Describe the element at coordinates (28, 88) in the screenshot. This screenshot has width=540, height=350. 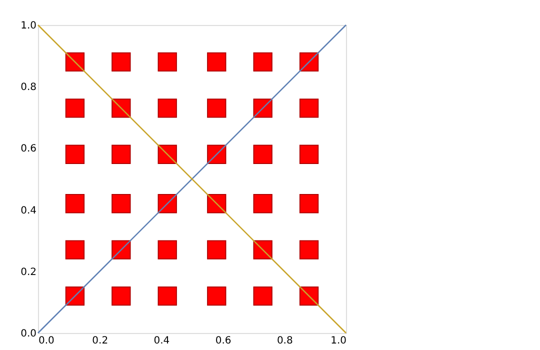
I see `y-tick-label: 0.8` at that location.